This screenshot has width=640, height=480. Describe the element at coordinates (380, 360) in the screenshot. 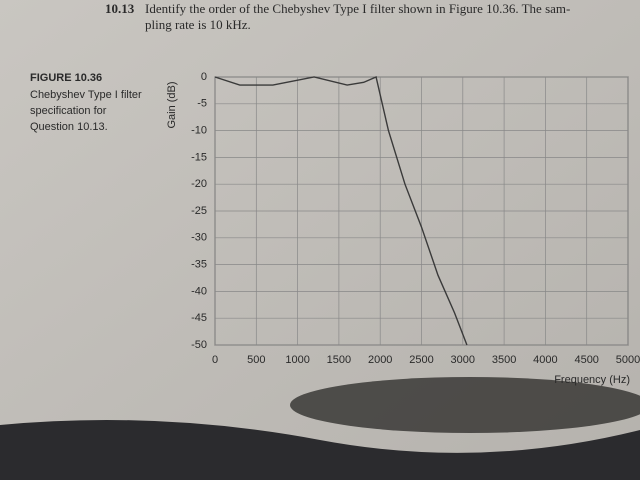

I see `x-tick-label: 2000` at that location.